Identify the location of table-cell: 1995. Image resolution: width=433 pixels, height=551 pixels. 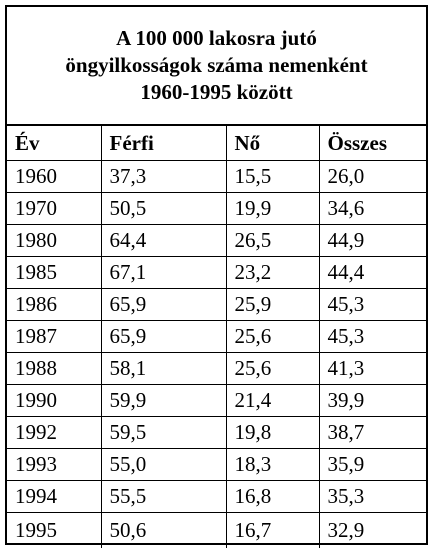
(54, 530).